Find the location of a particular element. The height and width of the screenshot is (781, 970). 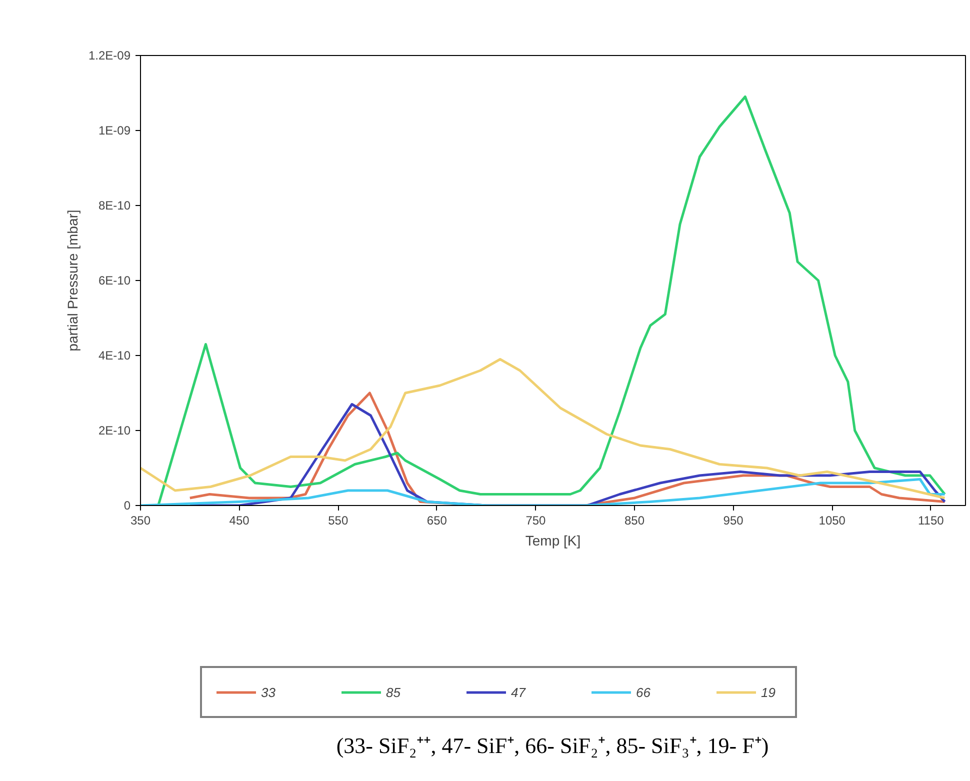

legend-label: 66 is located at coordinates (644, 692).